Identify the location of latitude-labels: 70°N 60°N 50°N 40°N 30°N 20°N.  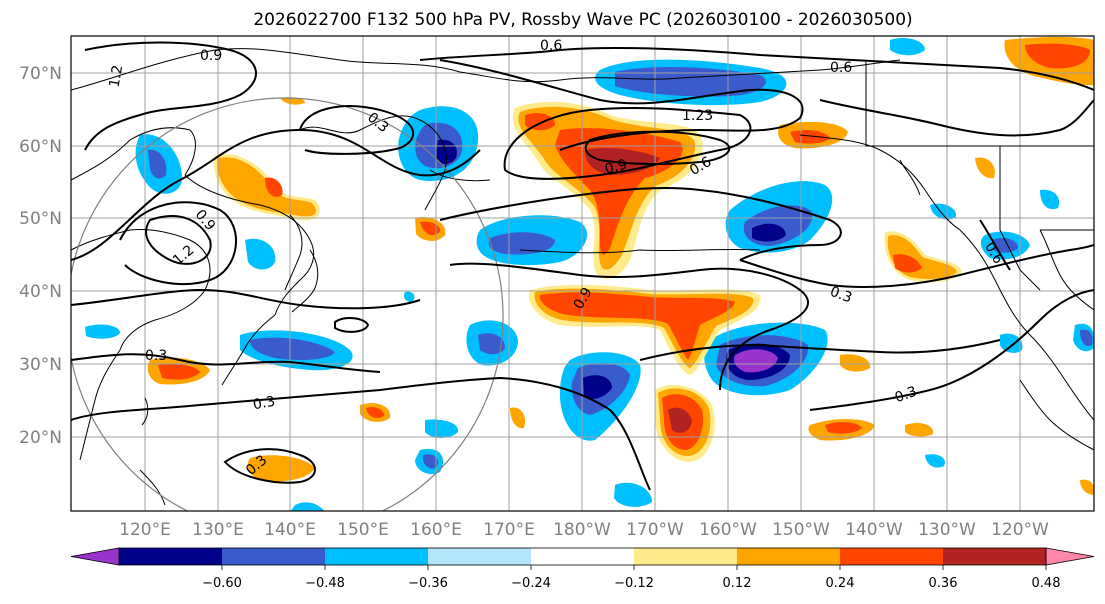
(40, 256).